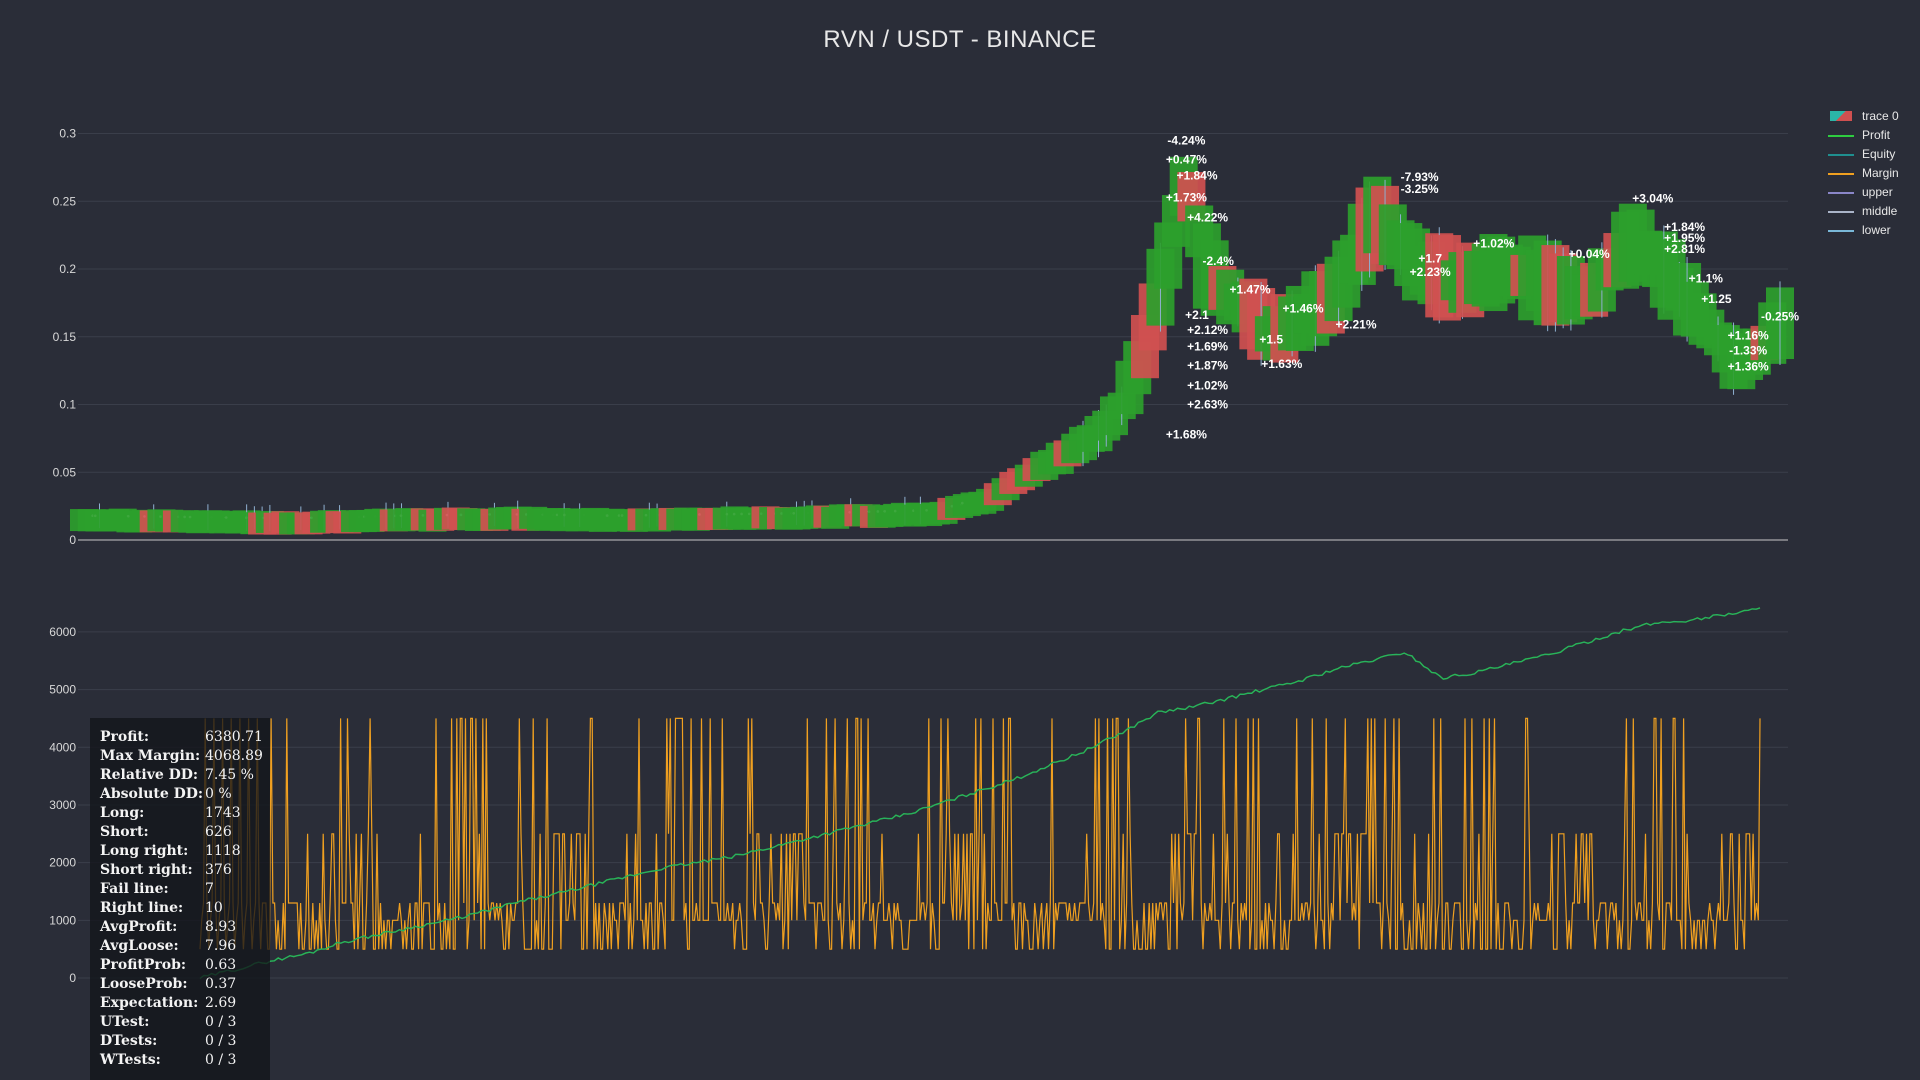 Image resolution: width=1920 pixels, height=1080 pixels. Describe the element at coordinates (1207, 405) in the screenshot. I see `trade-label: +2.63%` at that location.